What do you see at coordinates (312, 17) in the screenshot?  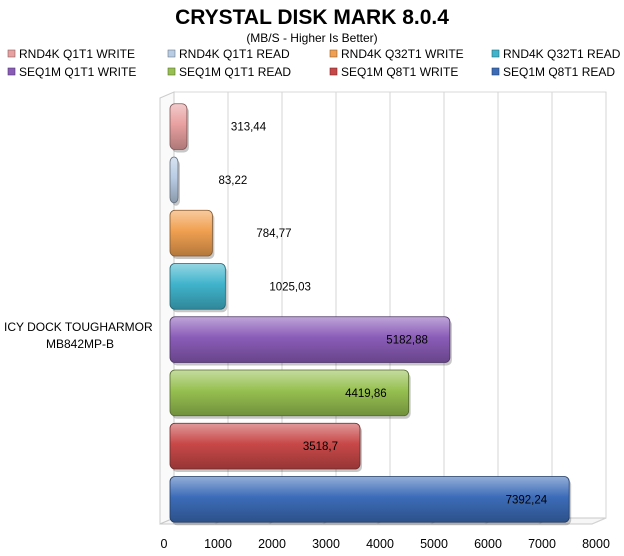 I see `chart-title: CRYSTAL DISK MARK 8.0.4` at bounding box center [312, 17].